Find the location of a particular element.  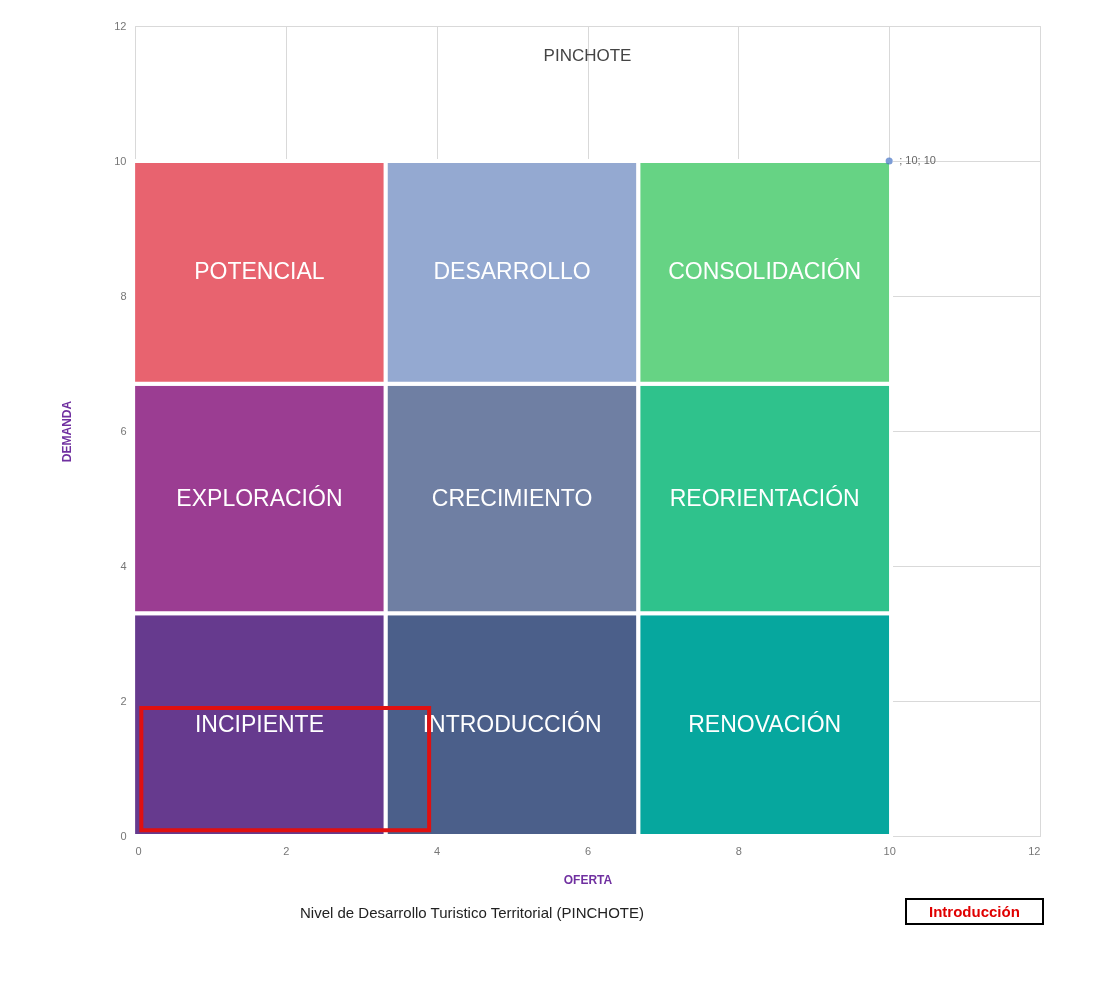

y-axis-title: DEMANDA is located at coordinates (67, 431).